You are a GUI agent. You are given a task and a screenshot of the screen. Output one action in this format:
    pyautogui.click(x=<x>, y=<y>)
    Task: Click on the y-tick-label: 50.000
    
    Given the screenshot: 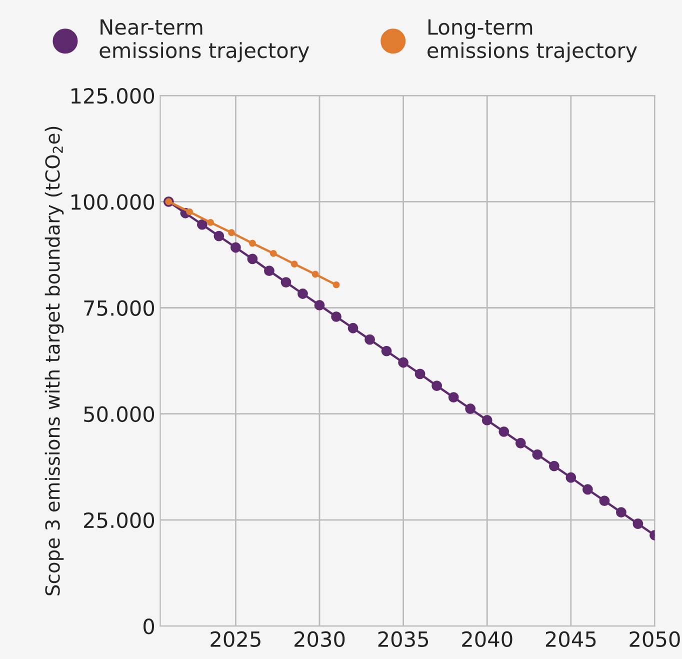 What is the action you would take?
    pyautogui.click(x=119, y=414)
    